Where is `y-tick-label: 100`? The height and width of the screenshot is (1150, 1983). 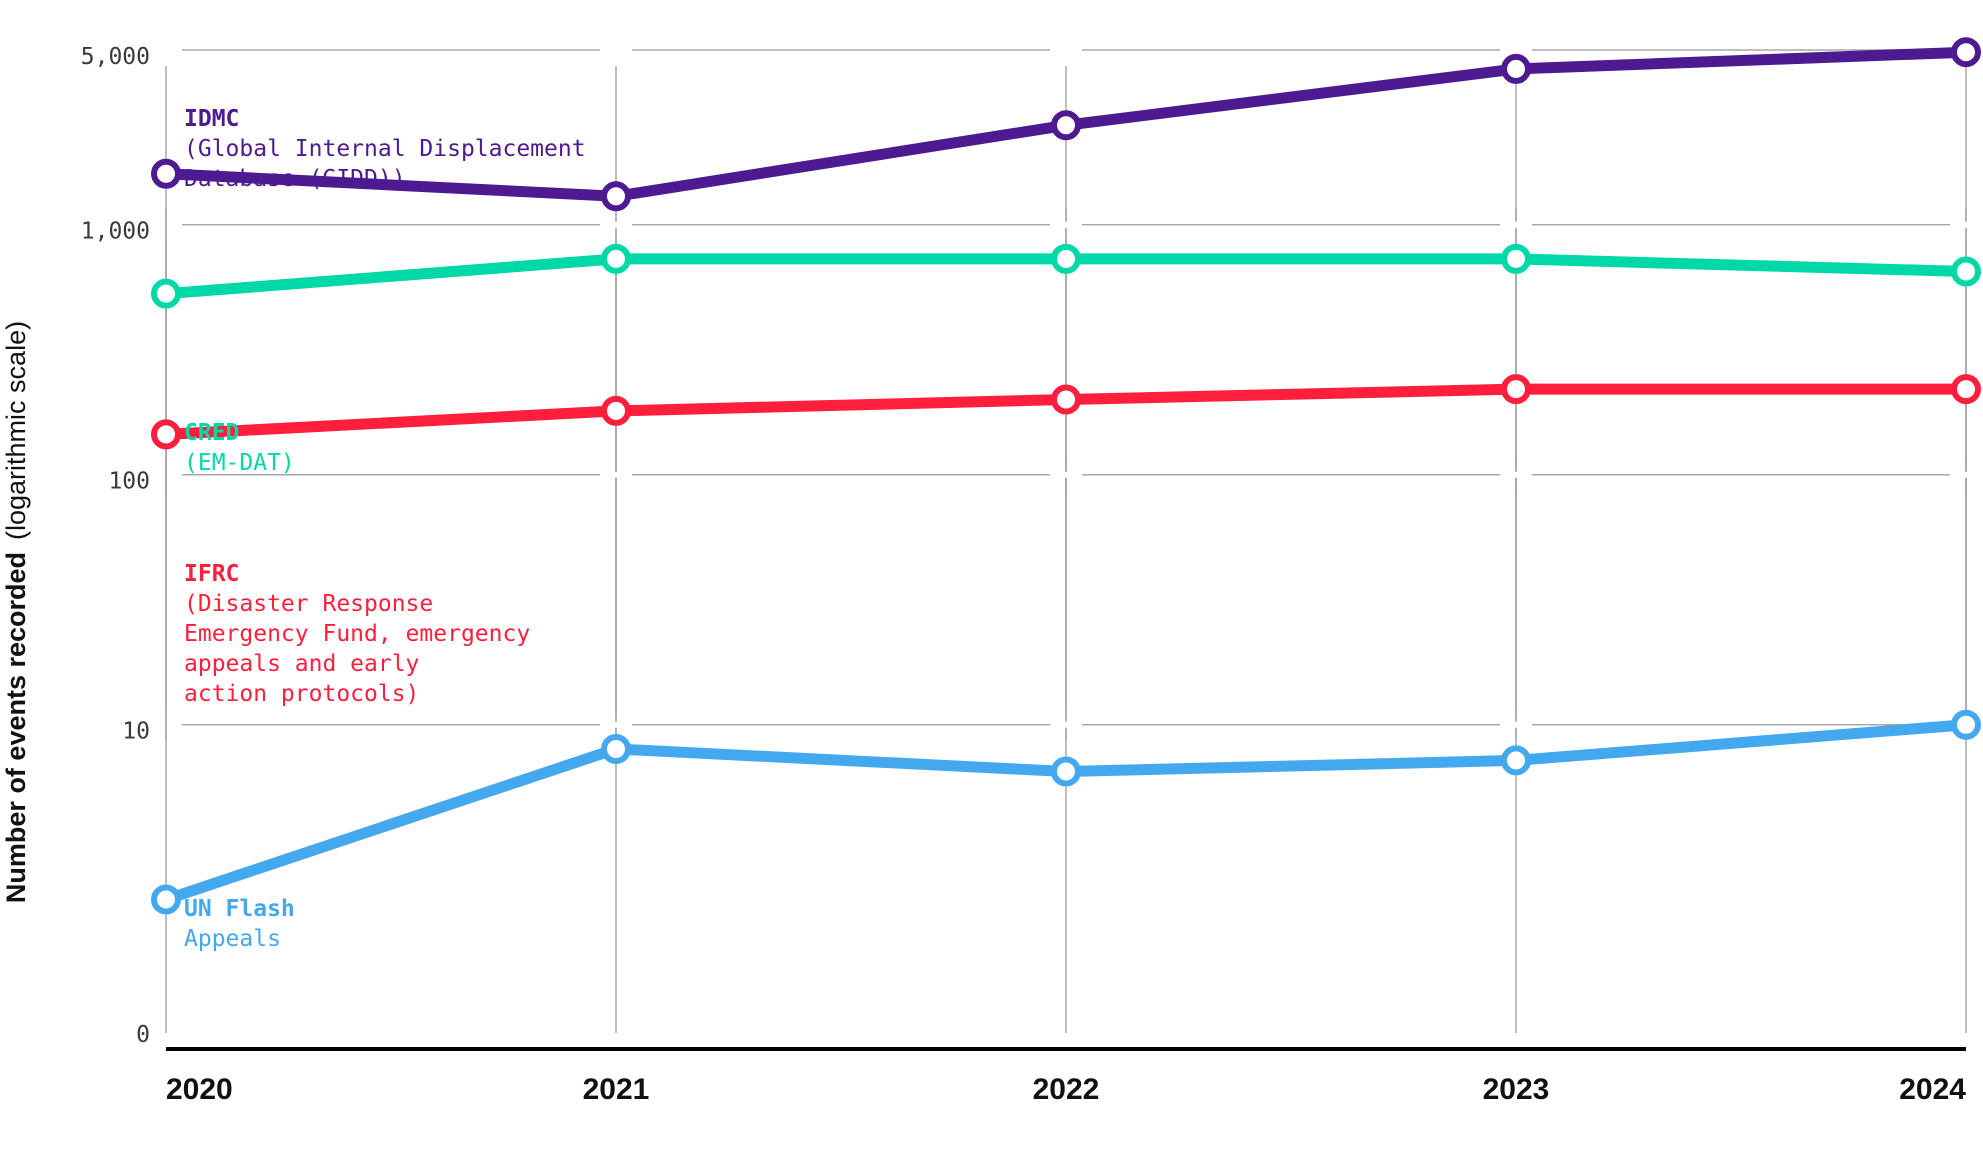 y-tick-label: 100 is located at coordinates (129, 482).